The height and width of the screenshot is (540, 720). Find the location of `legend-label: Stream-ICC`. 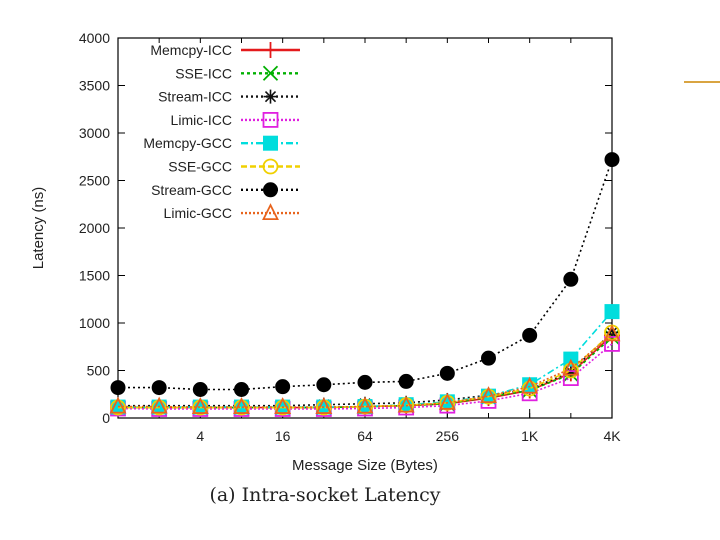

legend-label: Stream-ICC is located at coordinates (195, 97).